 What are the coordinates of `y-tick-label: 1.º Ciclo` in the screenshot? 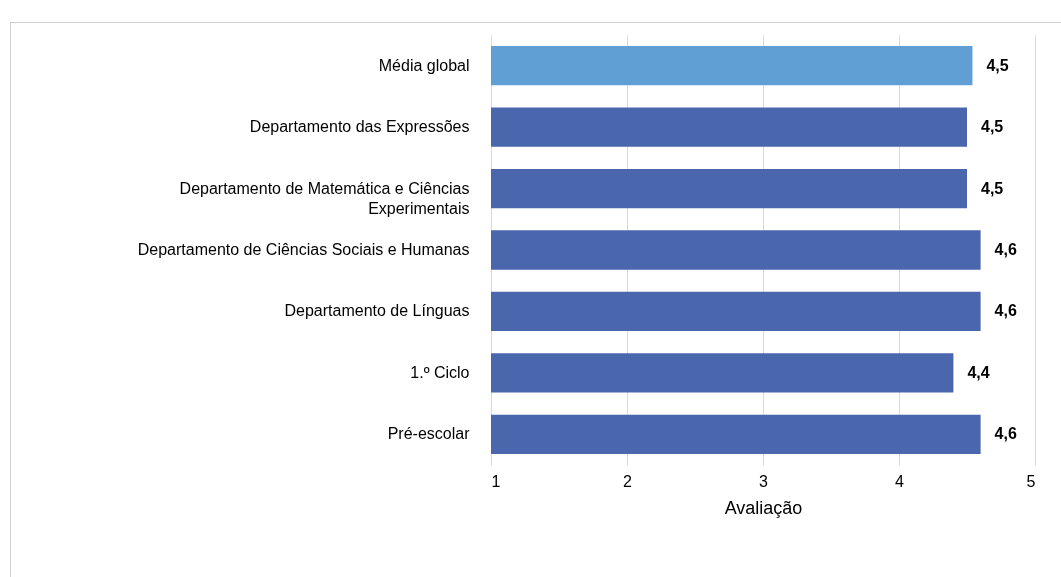 It's located at (440, 372).